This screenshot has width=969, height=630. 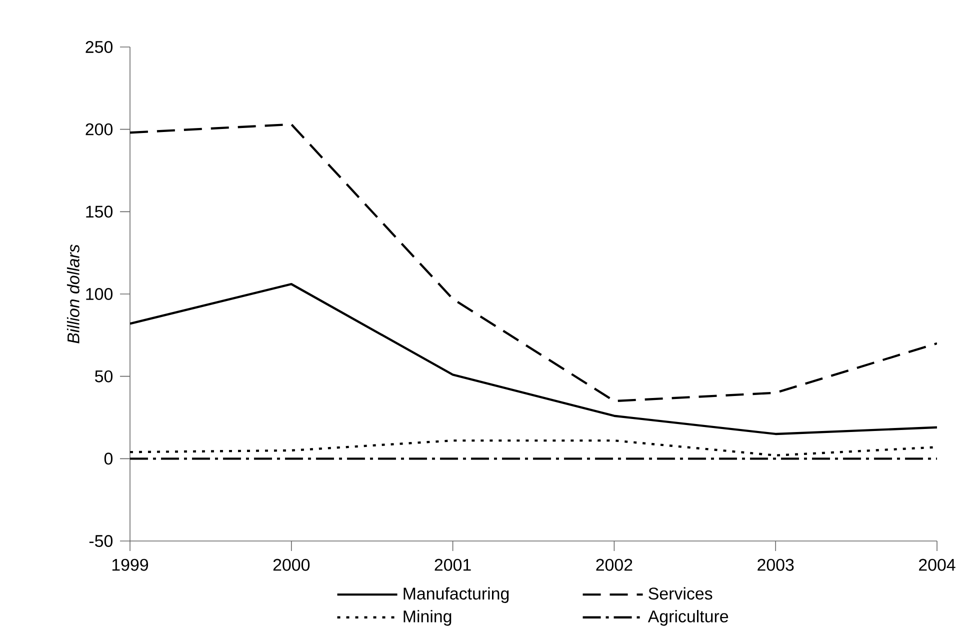 What do you see at coordinates (680, 593) in the screenshot?
I see `legend-label: Services` at bounding box center [680, 593].